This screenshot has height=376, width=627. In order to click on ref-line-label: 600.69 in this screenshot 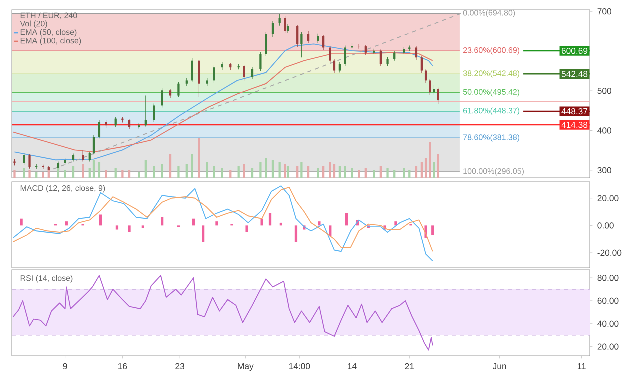, I will do `click(575, 51)`.